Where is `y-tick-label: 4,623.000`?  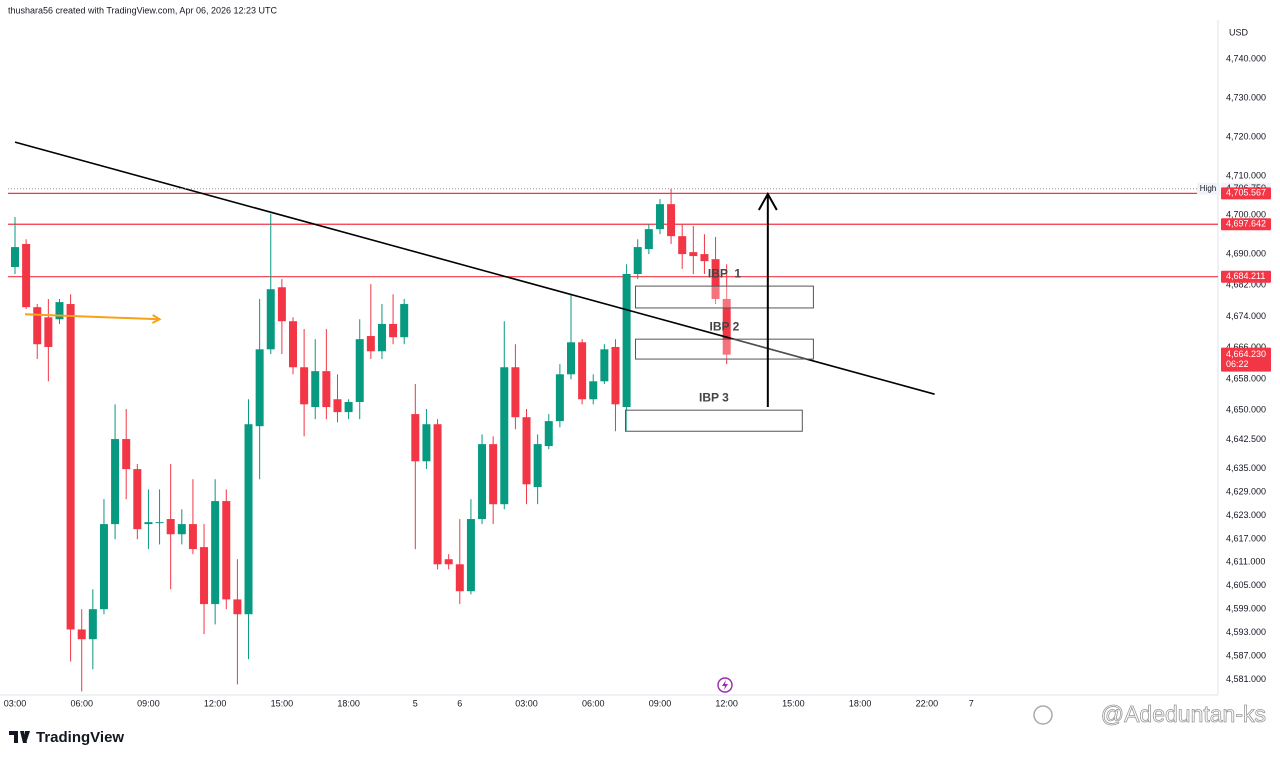 y-tick-label: 4,623.000 is located at coordinates (1246, 515).